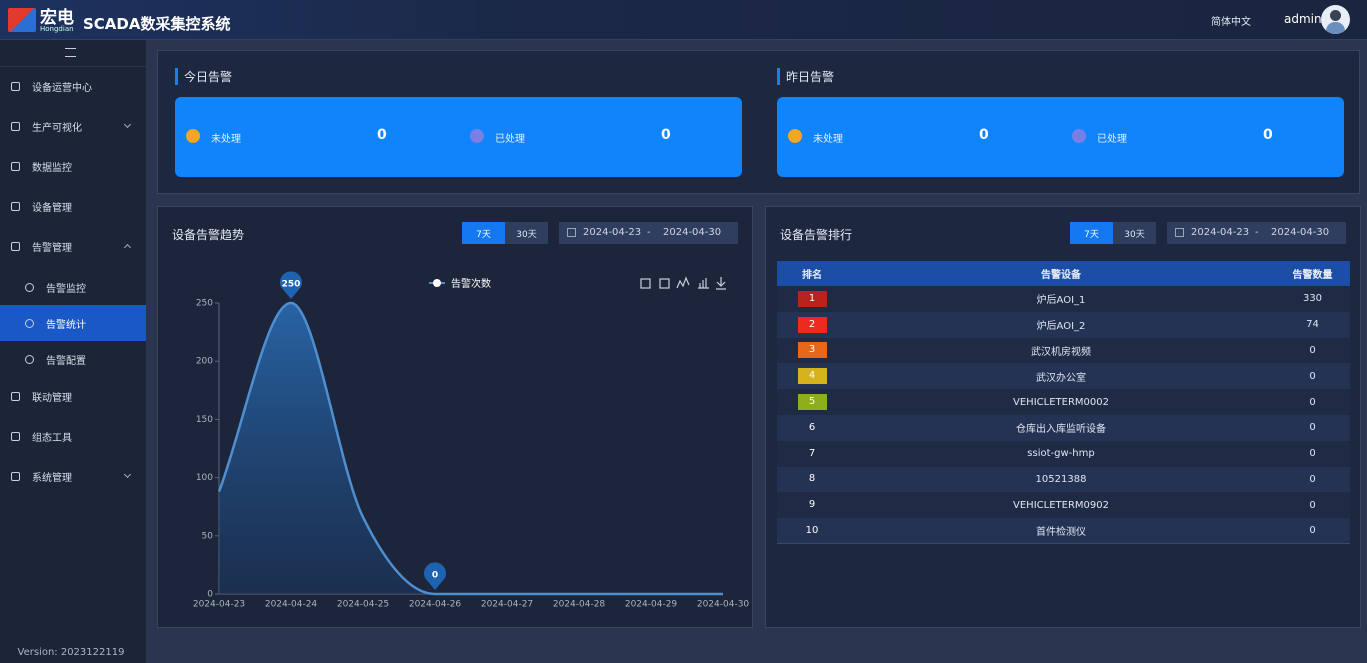 The height and width of the screenshot is (663, 1367). What do you see at coordinates (1335, 19) in the screenshot?
I see `avatar` at bounding box center [1335, 19].